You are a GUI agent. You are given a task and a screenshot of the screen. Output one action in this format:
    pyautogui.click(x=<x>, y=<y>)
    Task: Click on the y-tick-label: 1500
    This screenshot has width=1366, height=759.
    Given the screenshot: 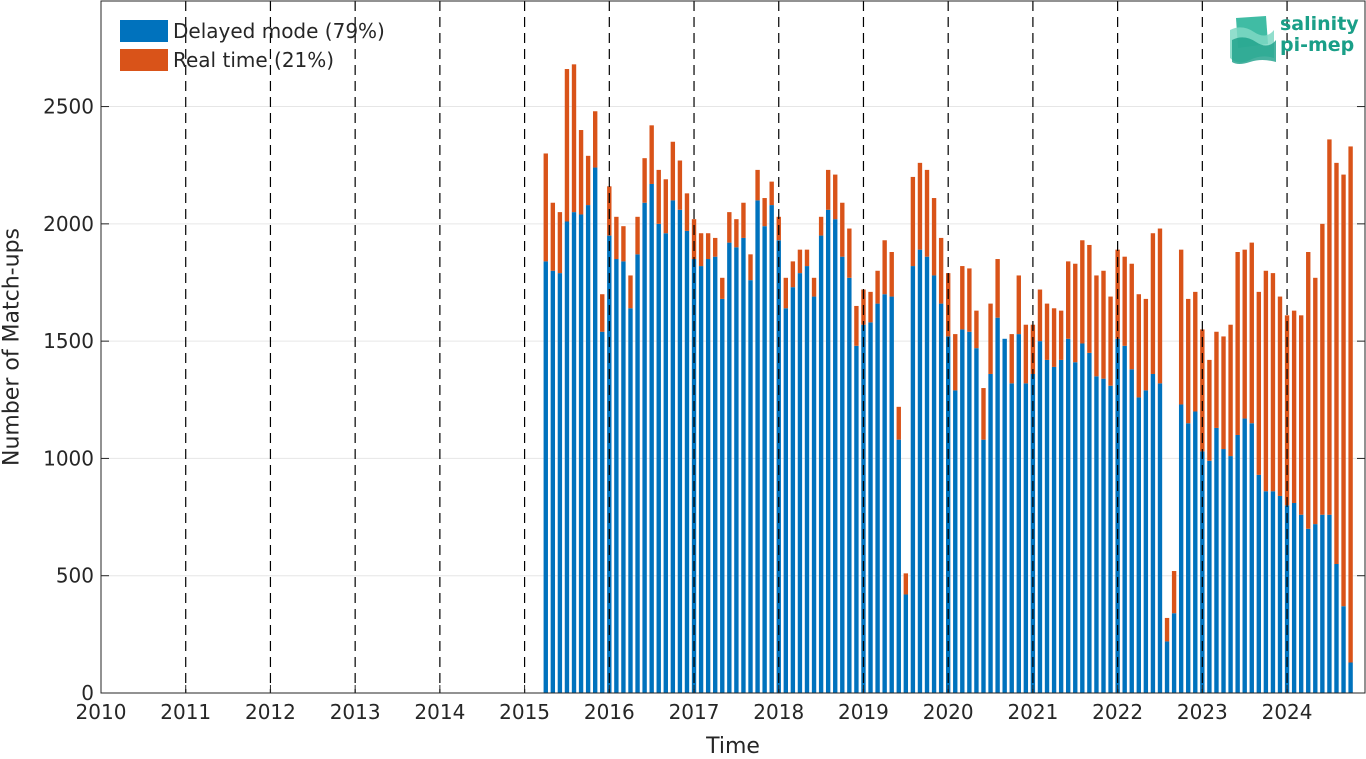 What is the action you would take?
    pyautogui.click(x=68, y=341)
    